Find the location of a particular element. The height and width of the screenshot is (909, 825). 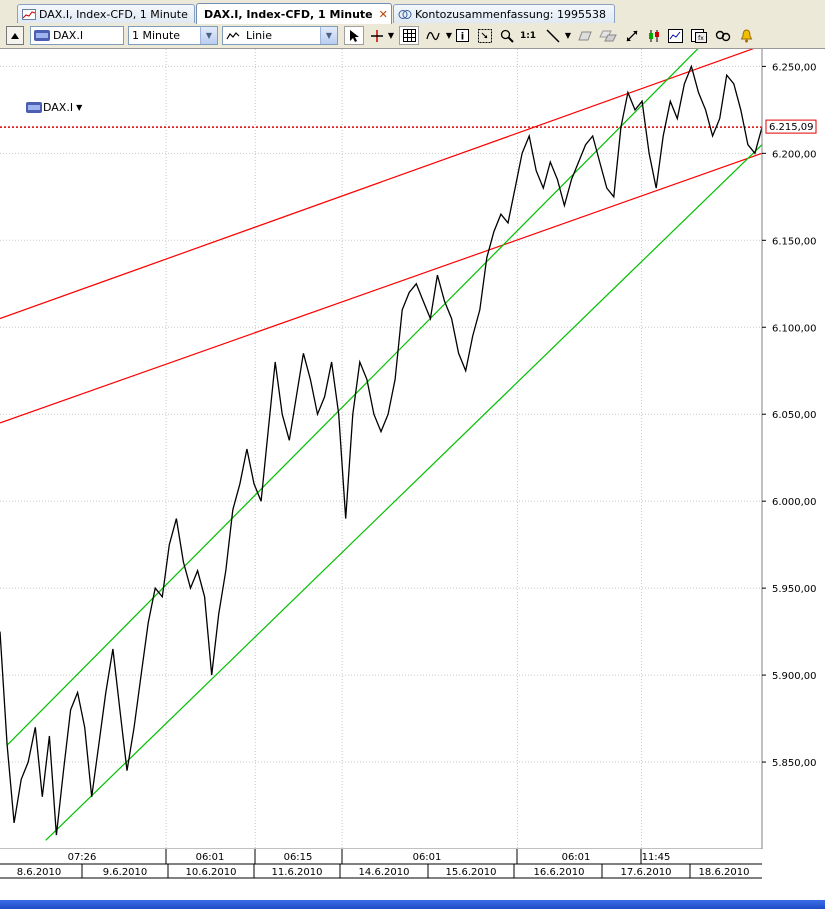

indicator-button is located at coordinates (434, 35).